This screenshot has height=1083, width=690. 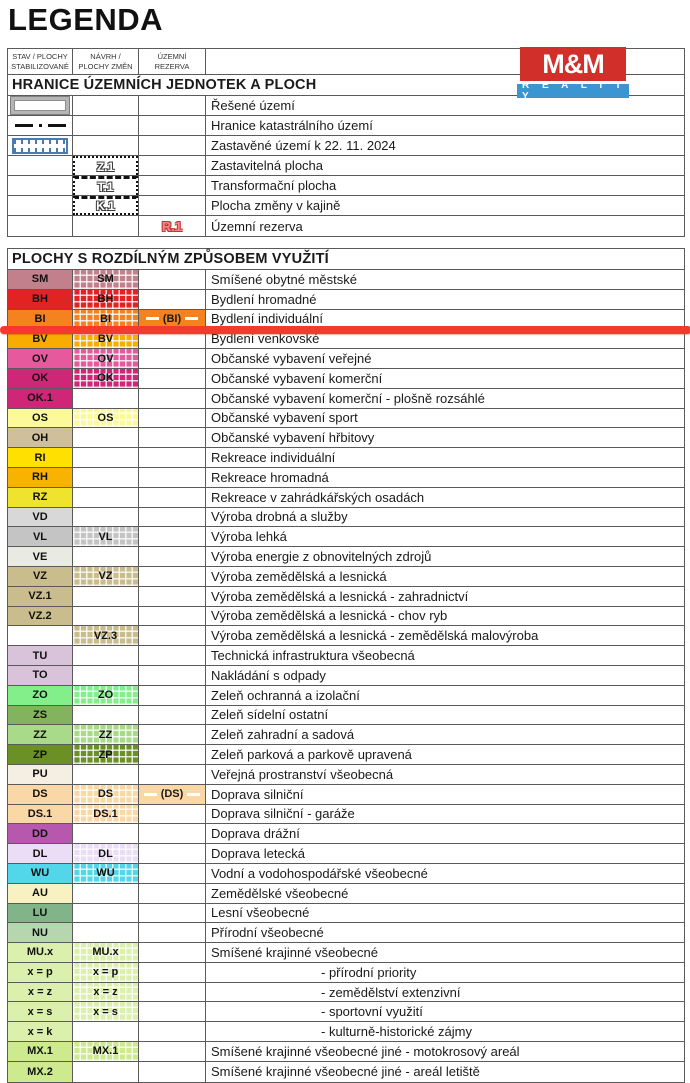 I want to click on stav-code-label: VZ.1, so click(x=40, y=596).